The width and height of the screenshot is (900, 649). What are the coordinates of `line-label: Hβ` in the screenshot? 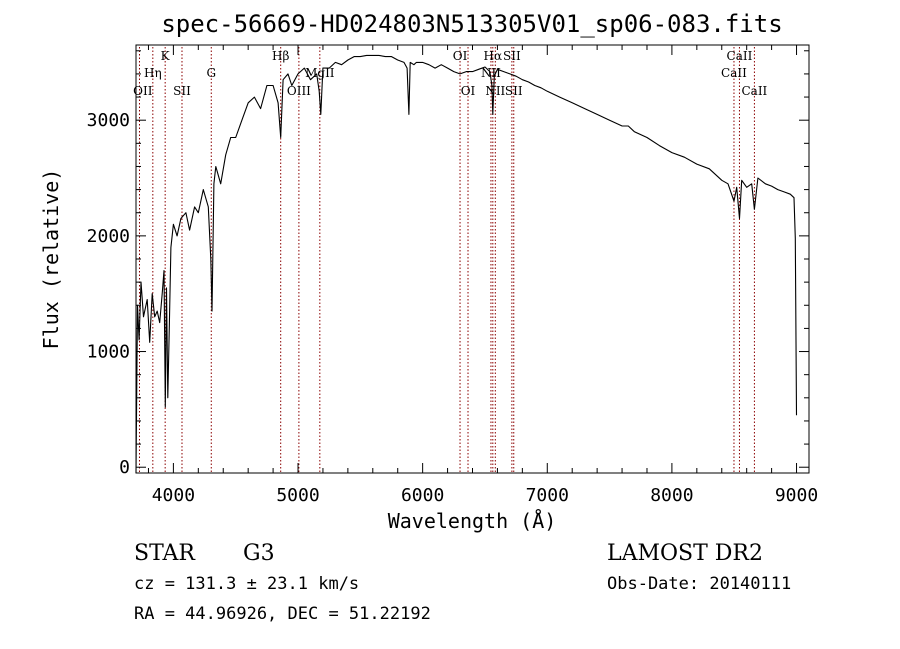 It's located at (280, 56).